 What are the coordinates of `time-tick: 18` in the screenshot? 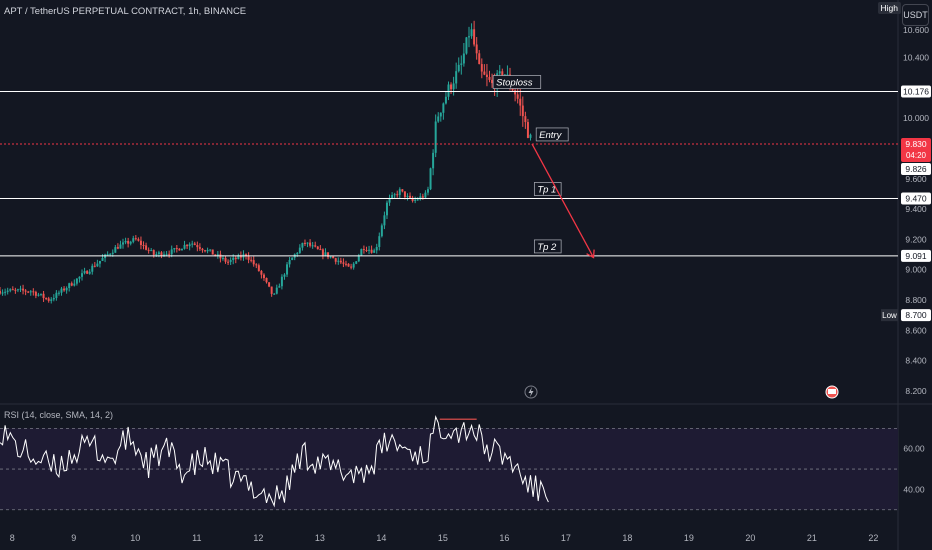 It's located at (627, 538).